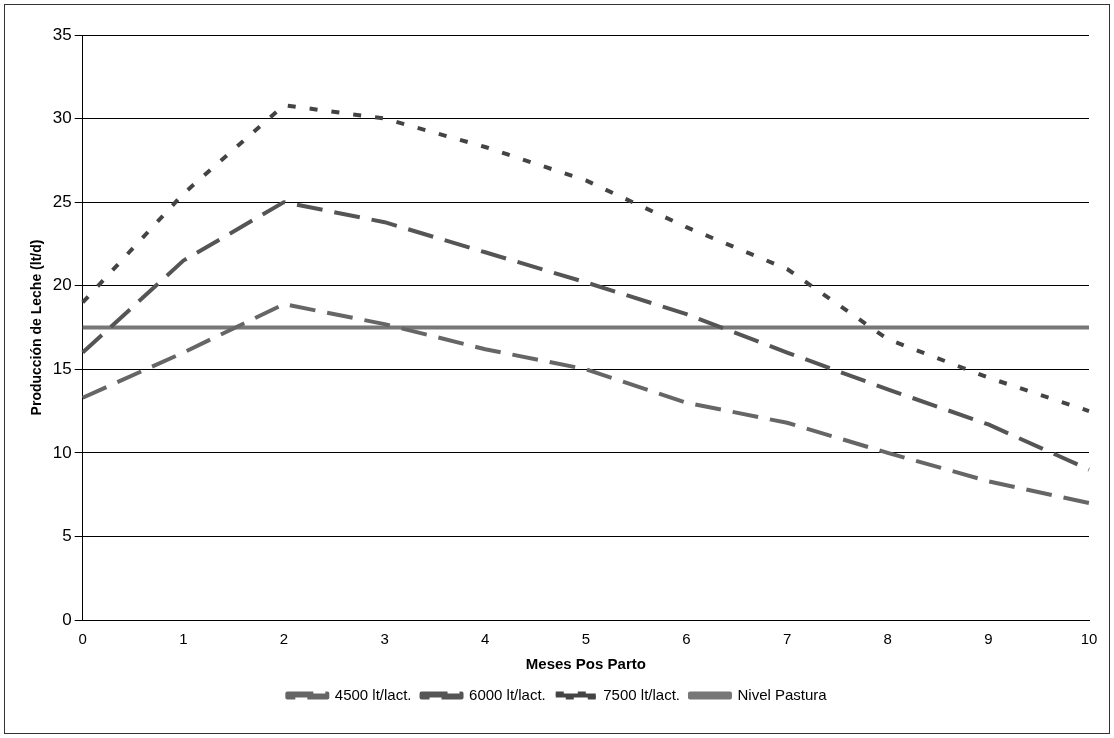  What do you see at coordinates (787, 639) in the screenshot?
I see `x-tick-label: 7` at bounding box center [787, 639].